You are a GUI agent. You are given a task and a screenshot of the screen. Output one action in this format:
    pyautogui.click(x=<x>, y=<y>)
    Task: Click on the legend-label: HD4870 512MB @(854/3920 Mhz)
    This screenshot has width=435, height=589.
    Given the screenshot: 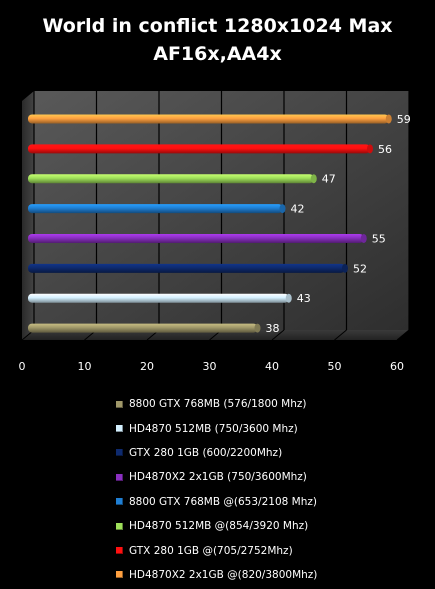 What is the action you would take?
    pyautogui.click(x=219, y=526)
    